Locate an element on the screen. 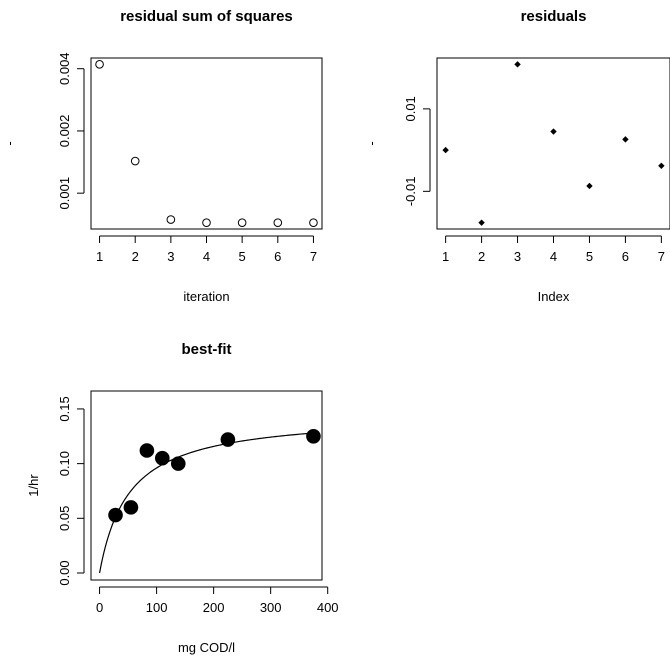 The width and height of the screenshot is (670, 662). rss-y-tick-label: 0.004 is located at coordinates (64, 68).